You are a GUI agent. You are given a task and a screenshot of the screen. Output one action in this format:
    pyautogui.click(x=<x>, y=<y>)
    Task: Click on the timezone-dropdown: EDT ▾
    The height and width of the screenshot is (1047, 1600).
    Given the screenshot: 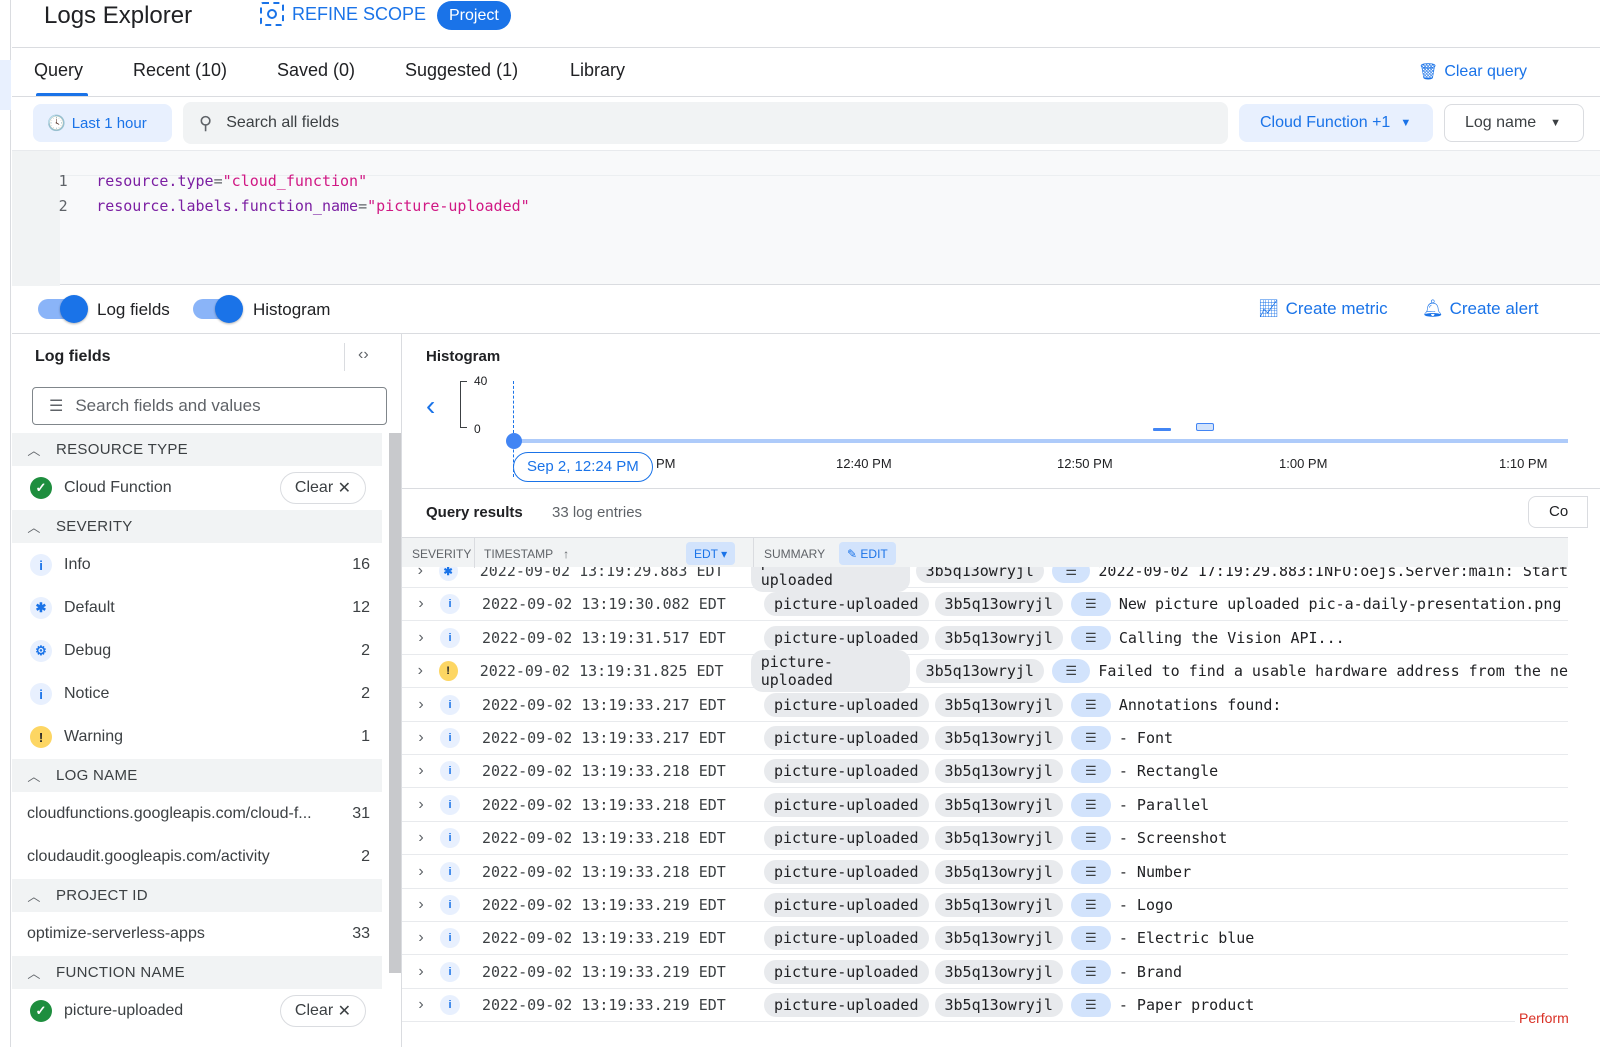 What is the action you would take?
    pyautogui.click(x=711, y=553)
    